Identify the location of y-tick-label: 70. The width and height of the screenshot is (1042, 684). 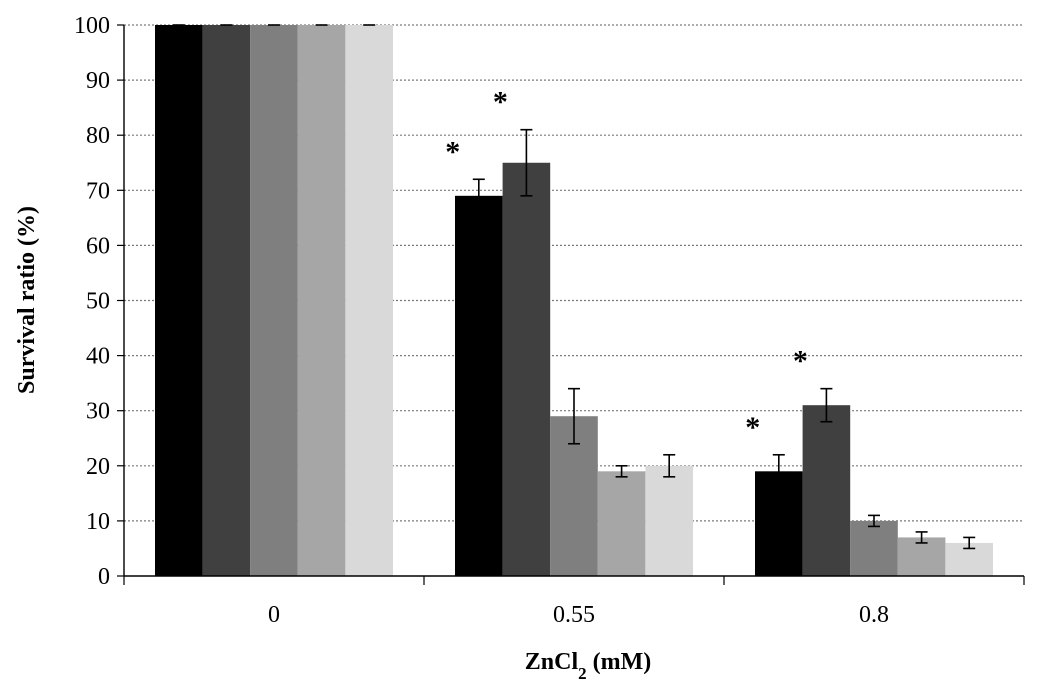
(98, 191).